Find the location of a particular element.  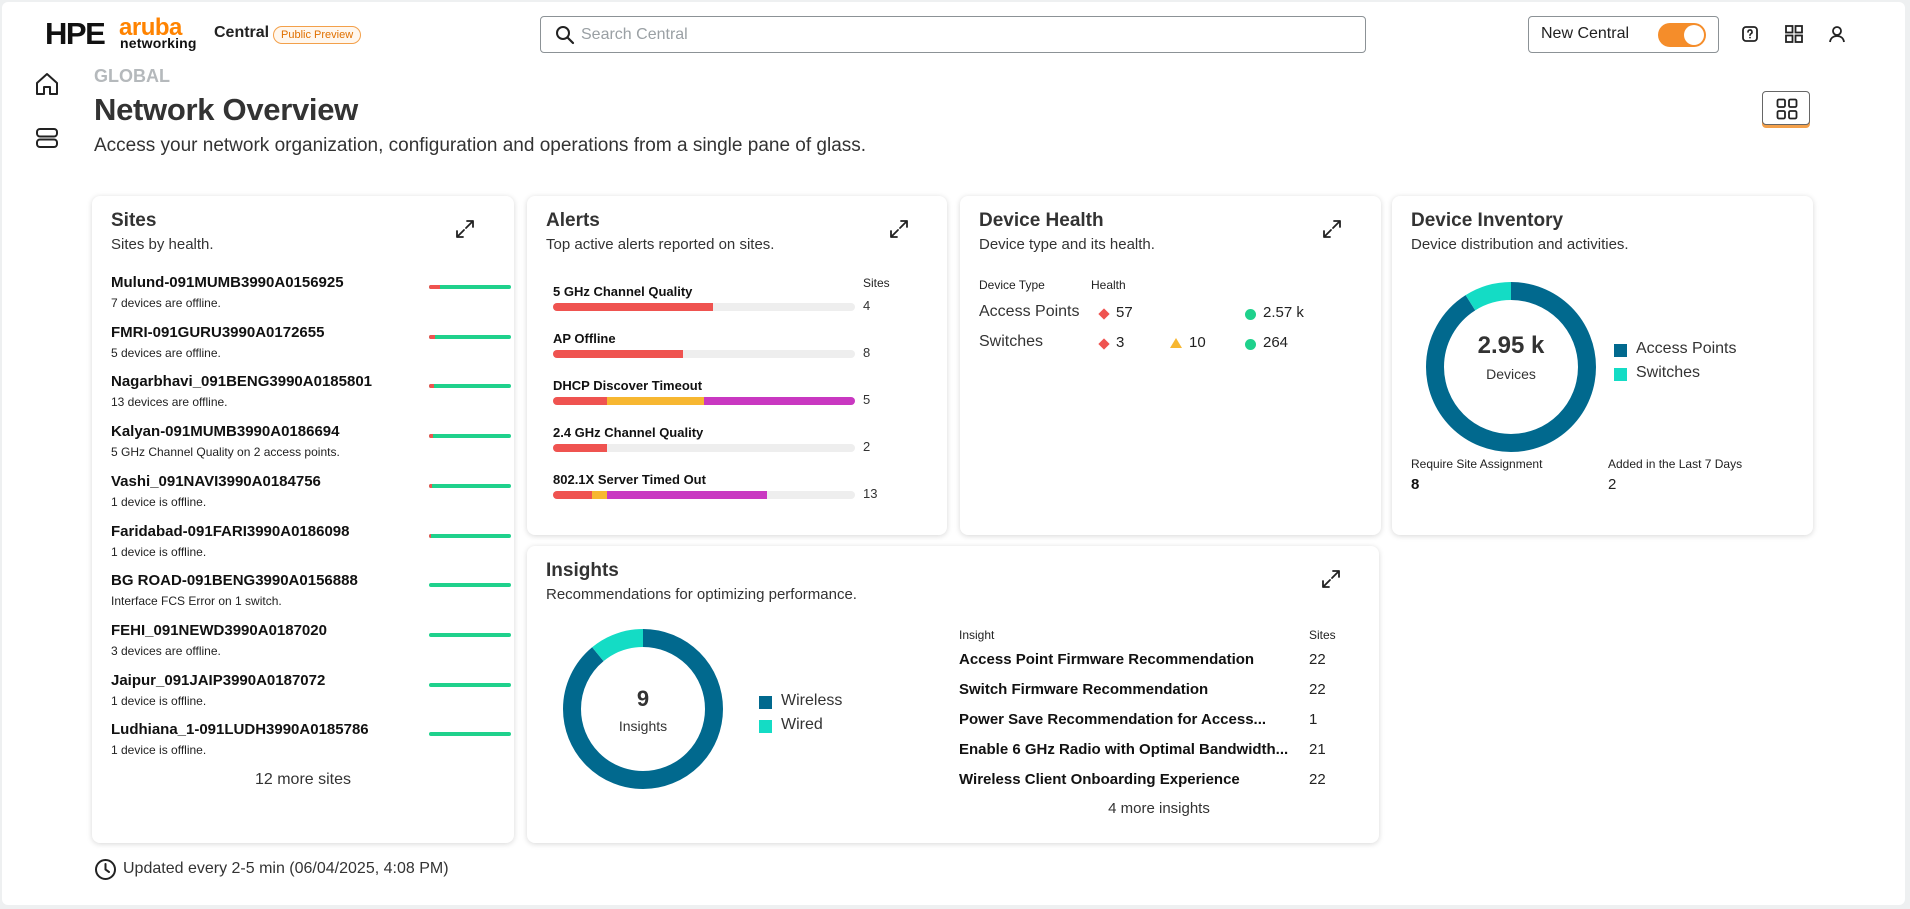

alert-item: DHCP Discover Timeout 5 is located at coordinates (733, 398).